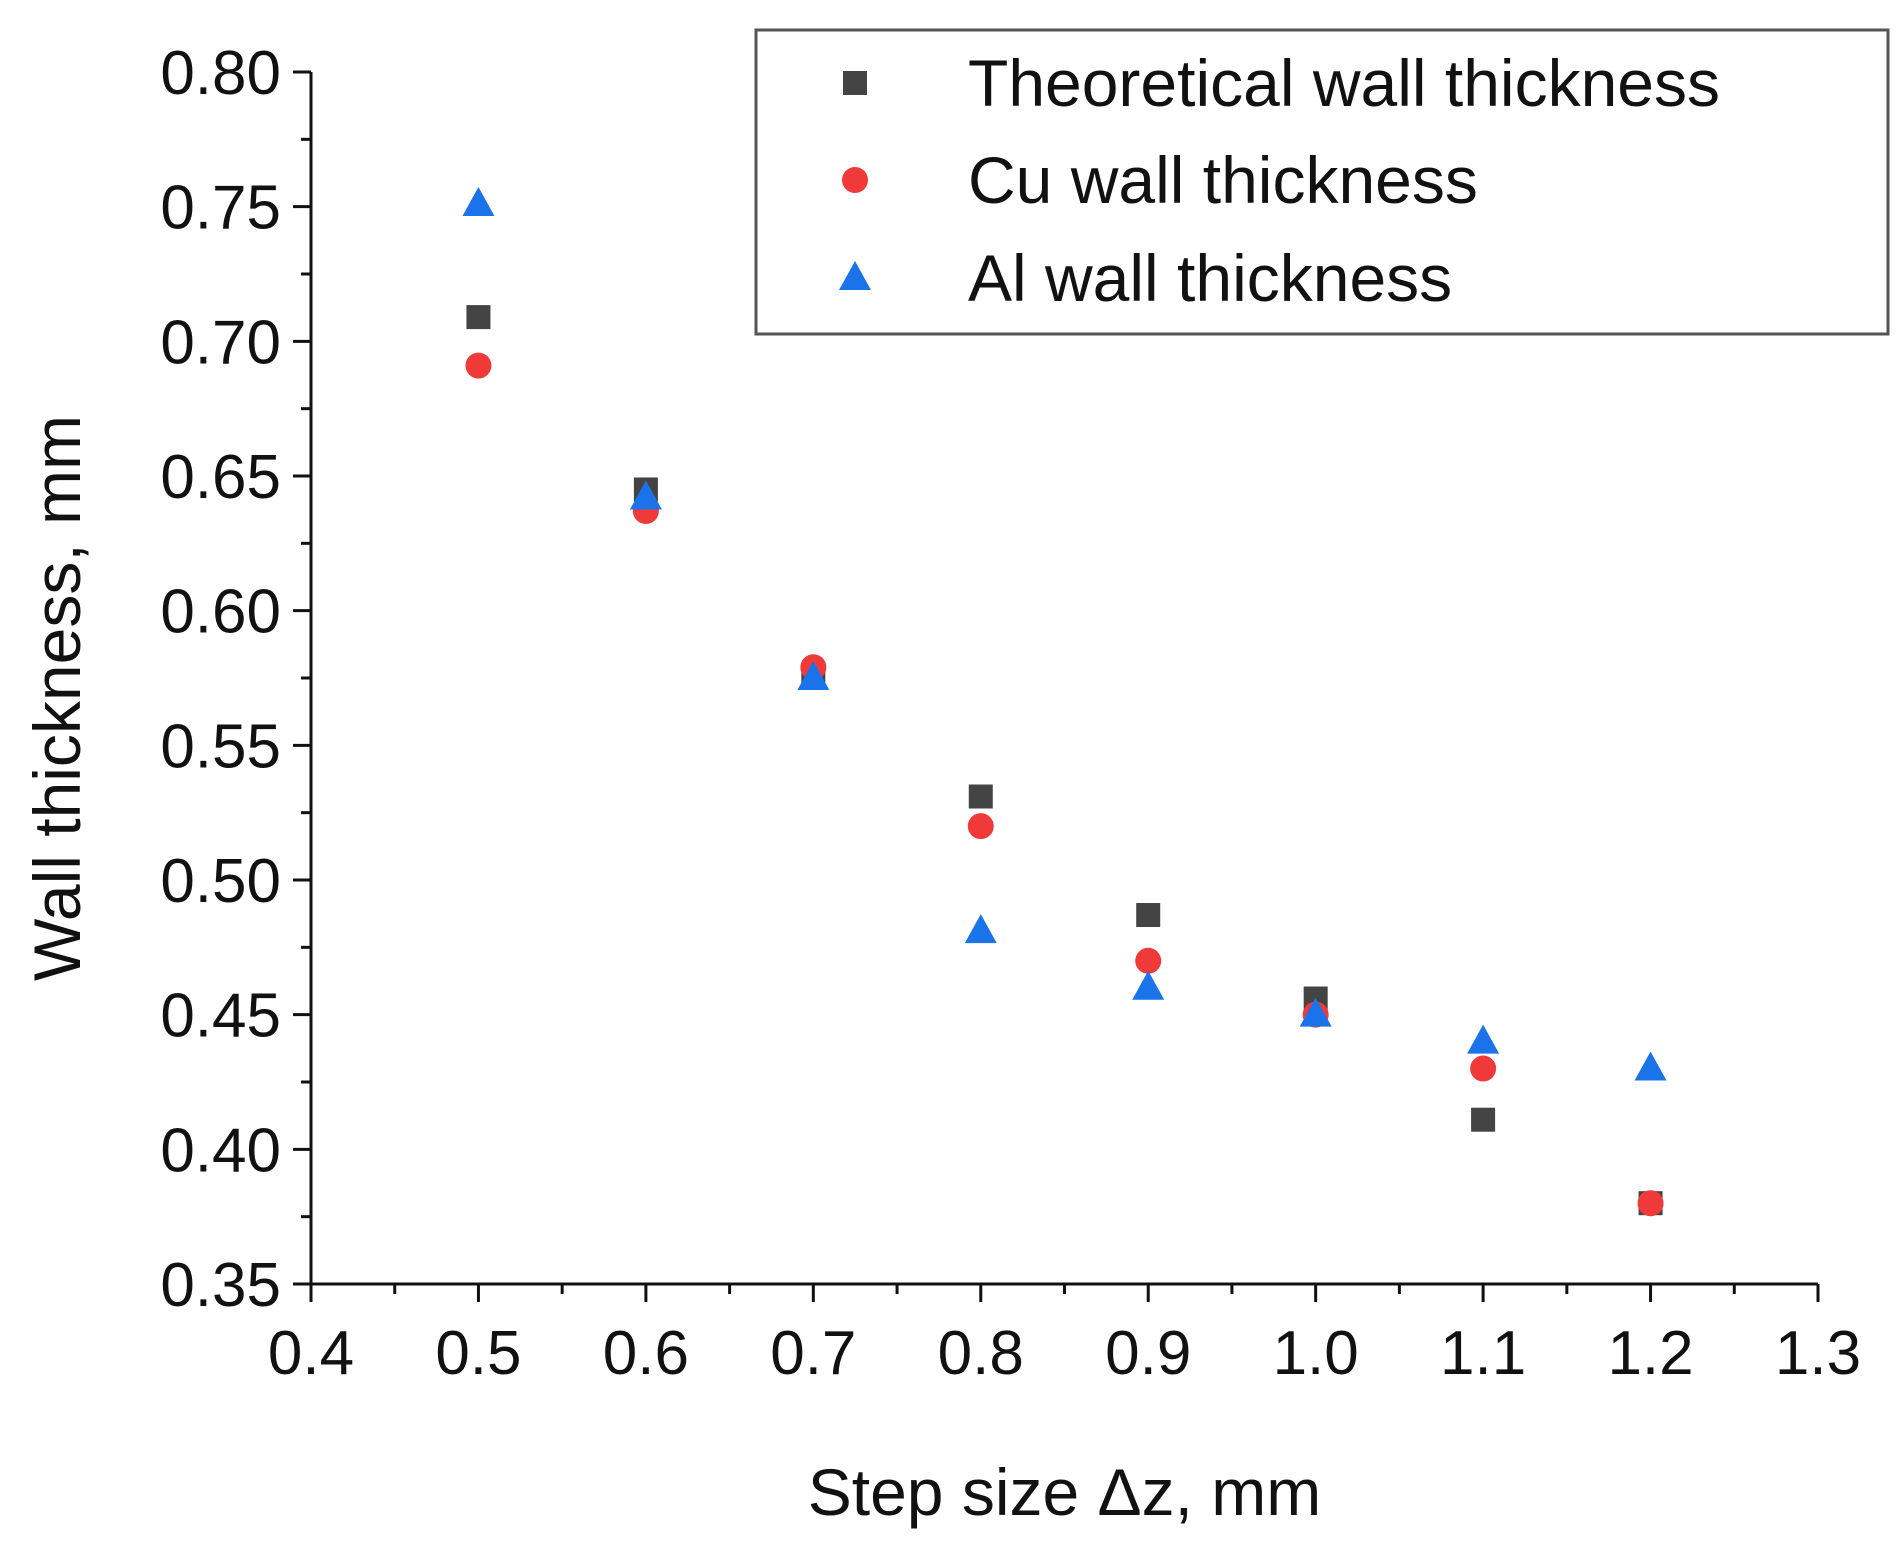 Image resolution: width=1902 pixels, height=1554 pixels. I want to click on x-axis-title: Step size Δz, mm, so click(1065, 1492).